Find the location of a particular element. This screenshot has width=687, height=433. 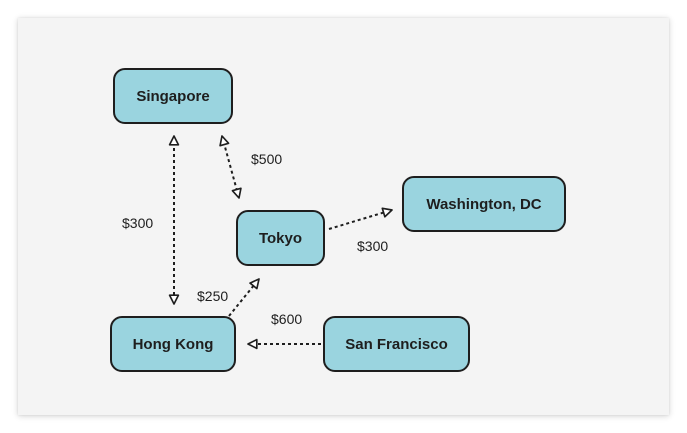

edge-singapore-tokyo is located at coordinates (230, 167).